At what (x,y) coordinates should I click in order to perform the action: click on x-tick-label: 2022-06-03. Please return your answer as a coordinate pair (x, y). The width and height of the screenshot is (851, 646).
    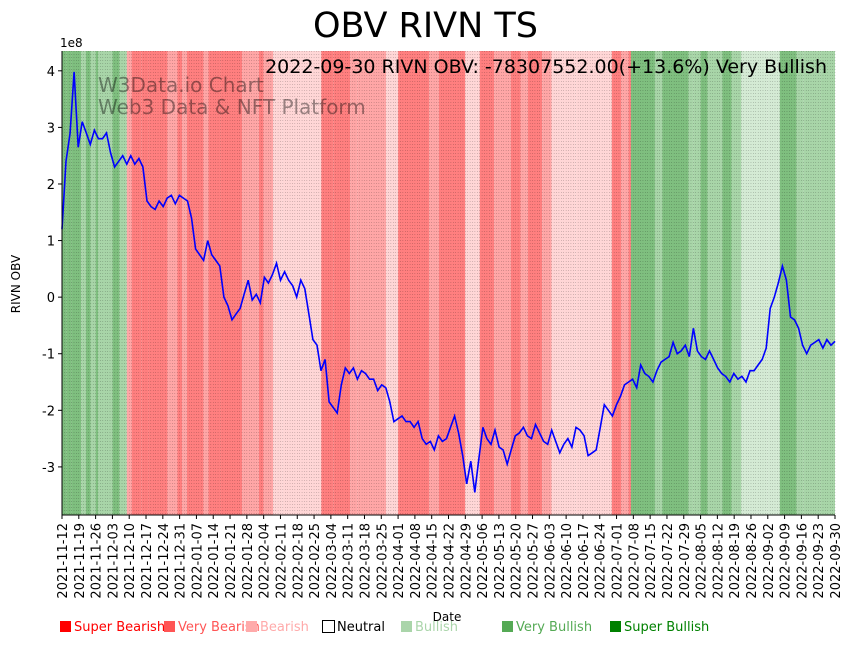
    Looking at the image, I should click on (550, 561).